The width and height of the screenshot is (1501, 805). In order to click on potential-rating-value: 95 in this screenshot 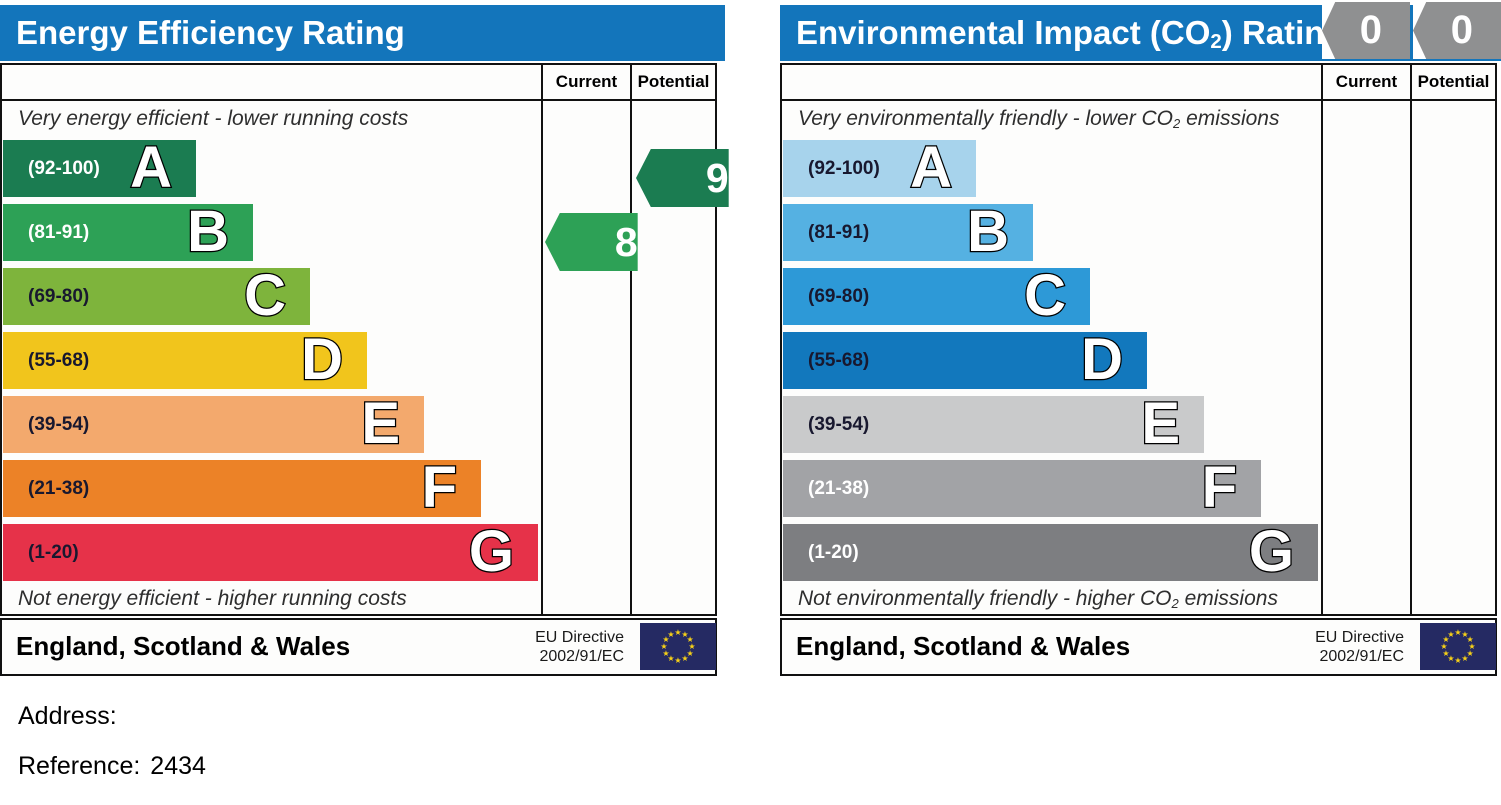, I will do `click(728, 177)`.